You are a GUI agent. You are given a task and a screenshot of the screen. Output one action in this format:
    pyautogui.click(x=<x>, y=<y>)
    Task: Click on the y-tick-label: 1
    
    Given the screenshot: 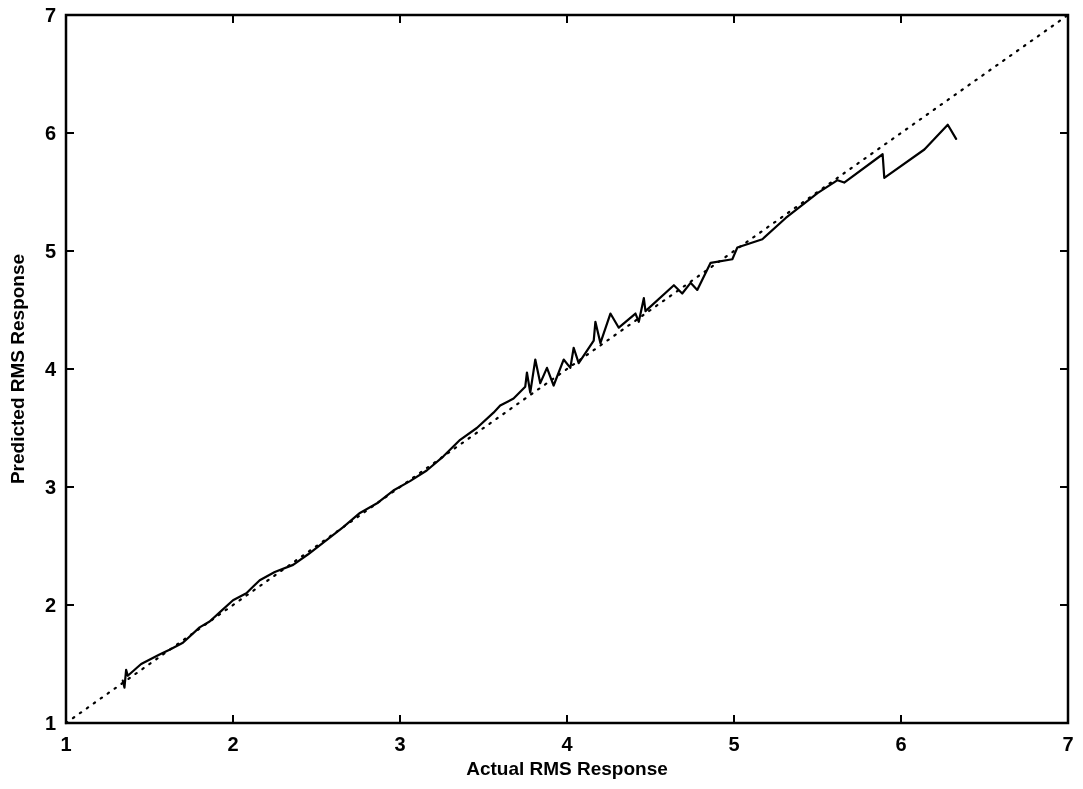 What is the action you would take?
    pyautogui.click(x=50, y=723)
    